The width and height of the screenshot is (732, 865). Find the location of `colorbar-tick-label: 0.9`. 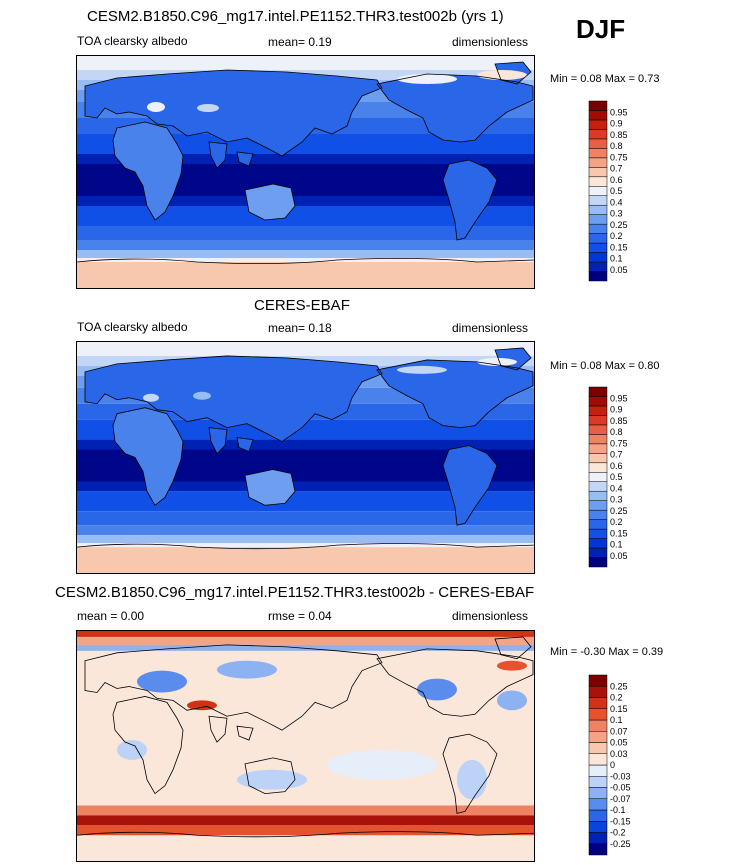

colorbar-tick-label: 0.9 is located at coordinates (616, 410).